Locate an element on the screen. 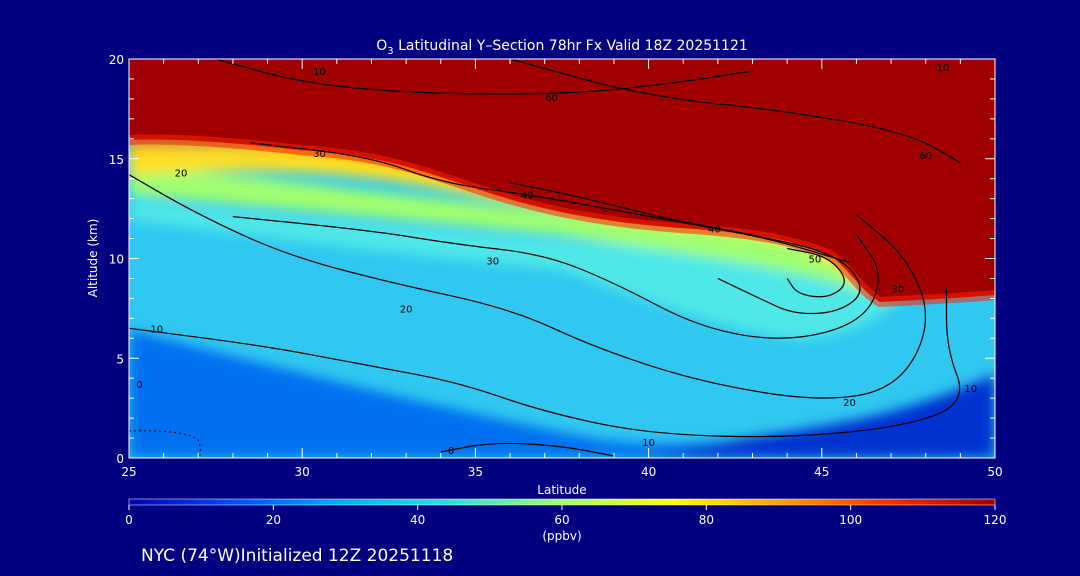 This screenshot has height=576, width=1080. y-tick-label: 20 is located at coordinates (116, 60).